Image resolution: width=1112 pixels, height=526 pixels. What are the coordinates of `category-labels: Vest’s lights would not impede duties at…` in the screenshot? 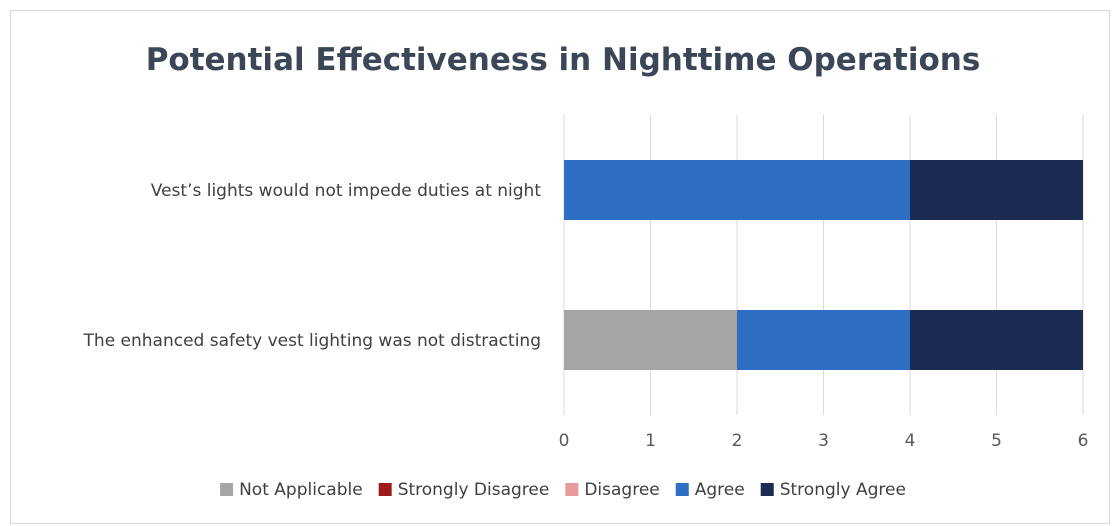 It's located at (312, 266).